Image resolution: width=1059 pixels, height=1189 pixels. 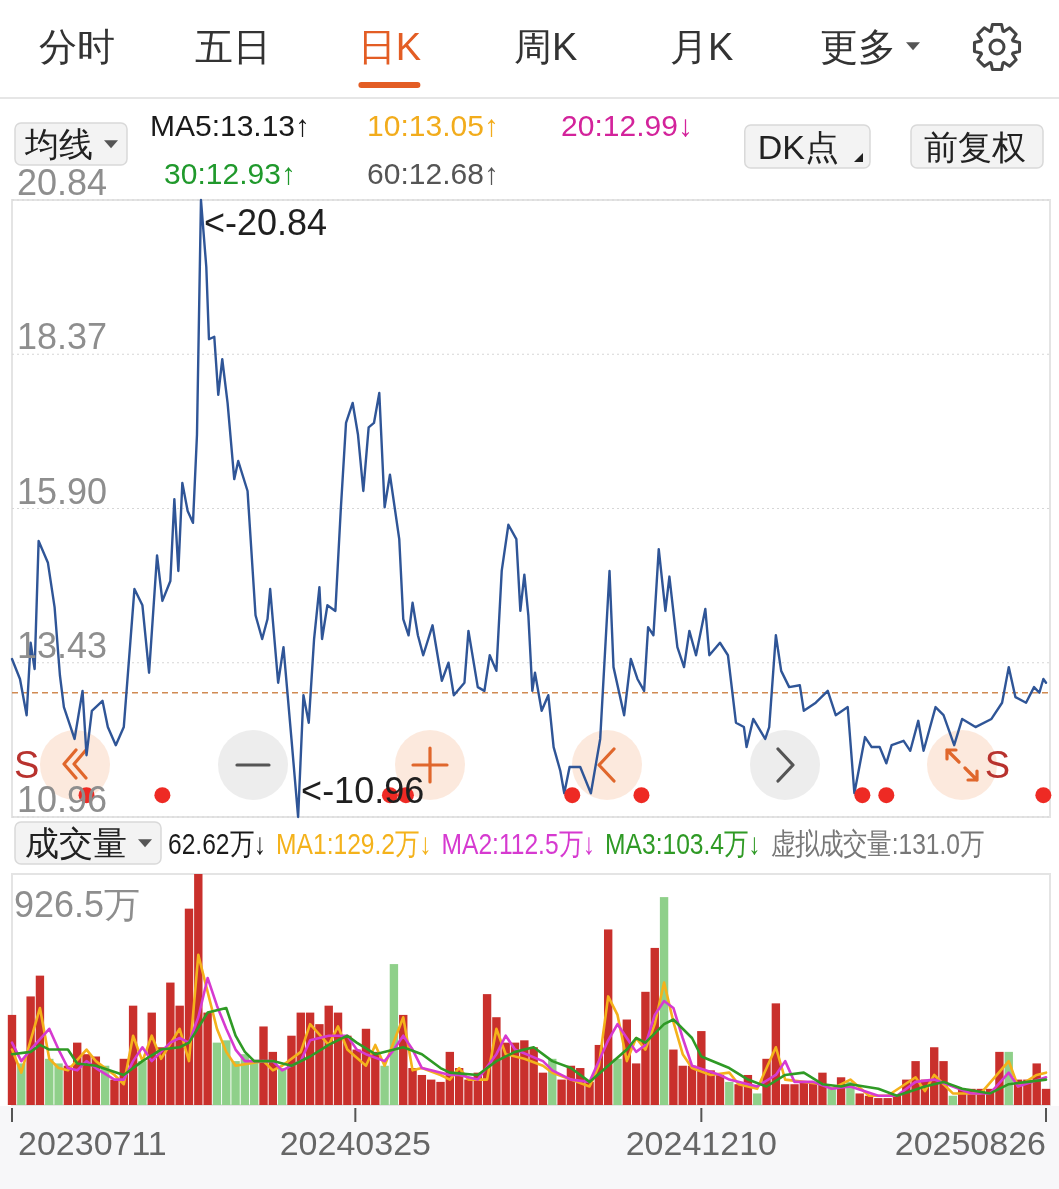 I want to click on text: 30:12.93↑, so click(x=230, y=173).